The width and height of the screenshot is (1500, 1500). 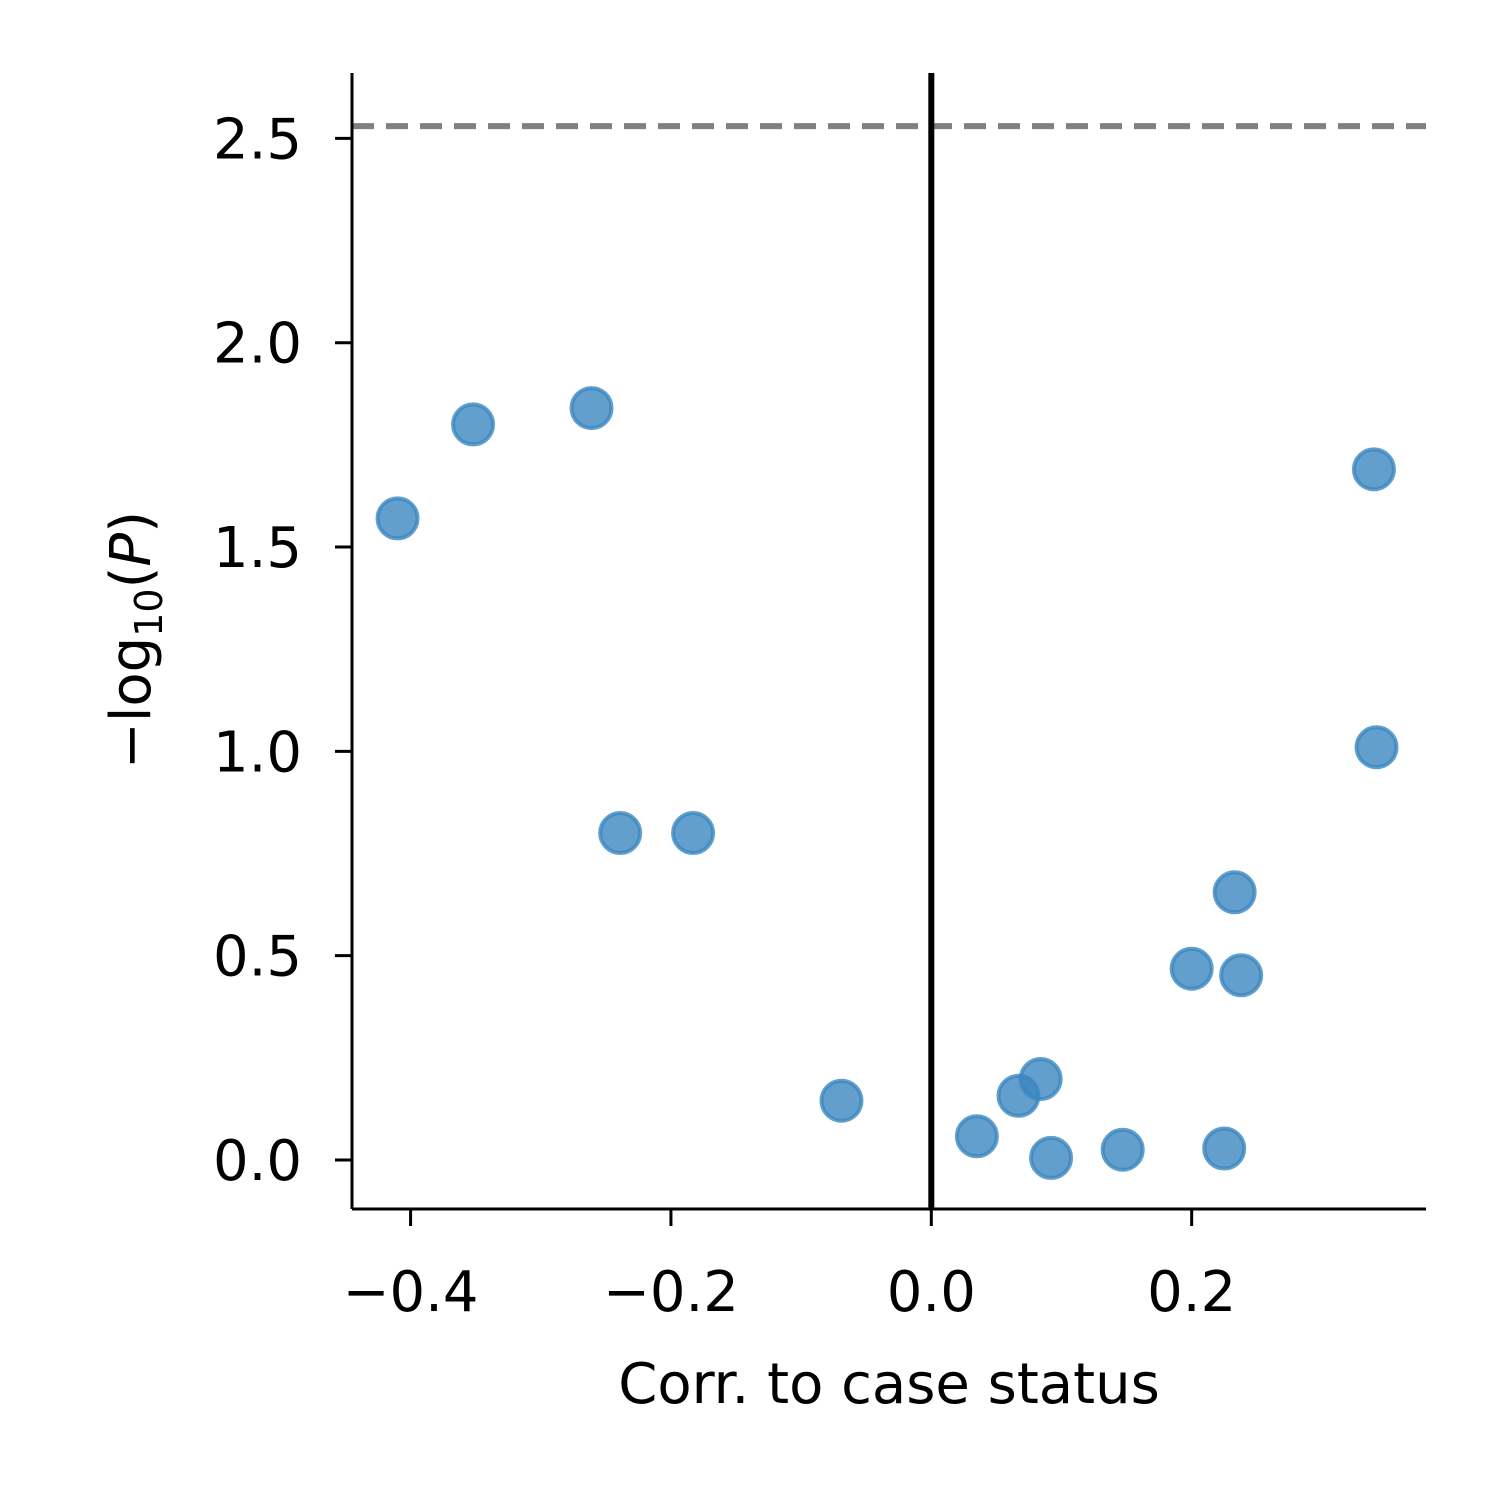 I want to click on y-tick-label: 2.0, so click(x=257, y=344).